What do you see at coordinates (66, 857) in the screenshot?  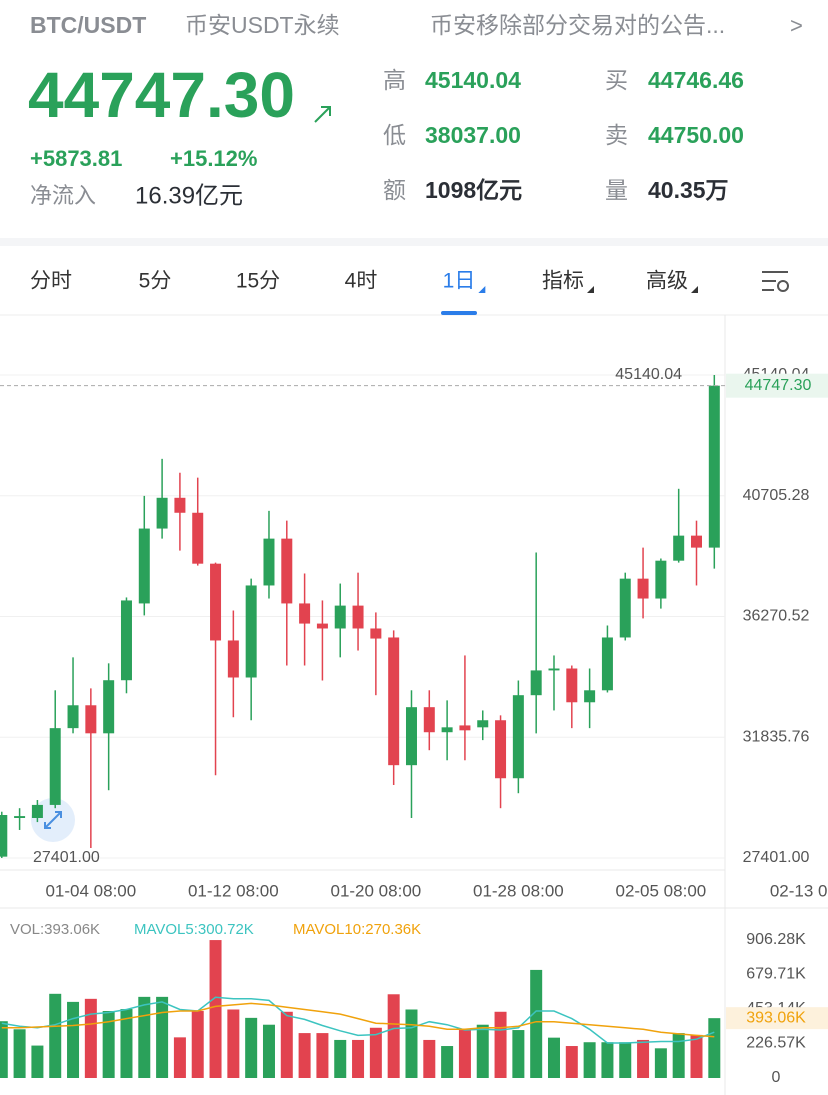 I see `min-price-label: 27401.00` at bounding box center [66, 857].